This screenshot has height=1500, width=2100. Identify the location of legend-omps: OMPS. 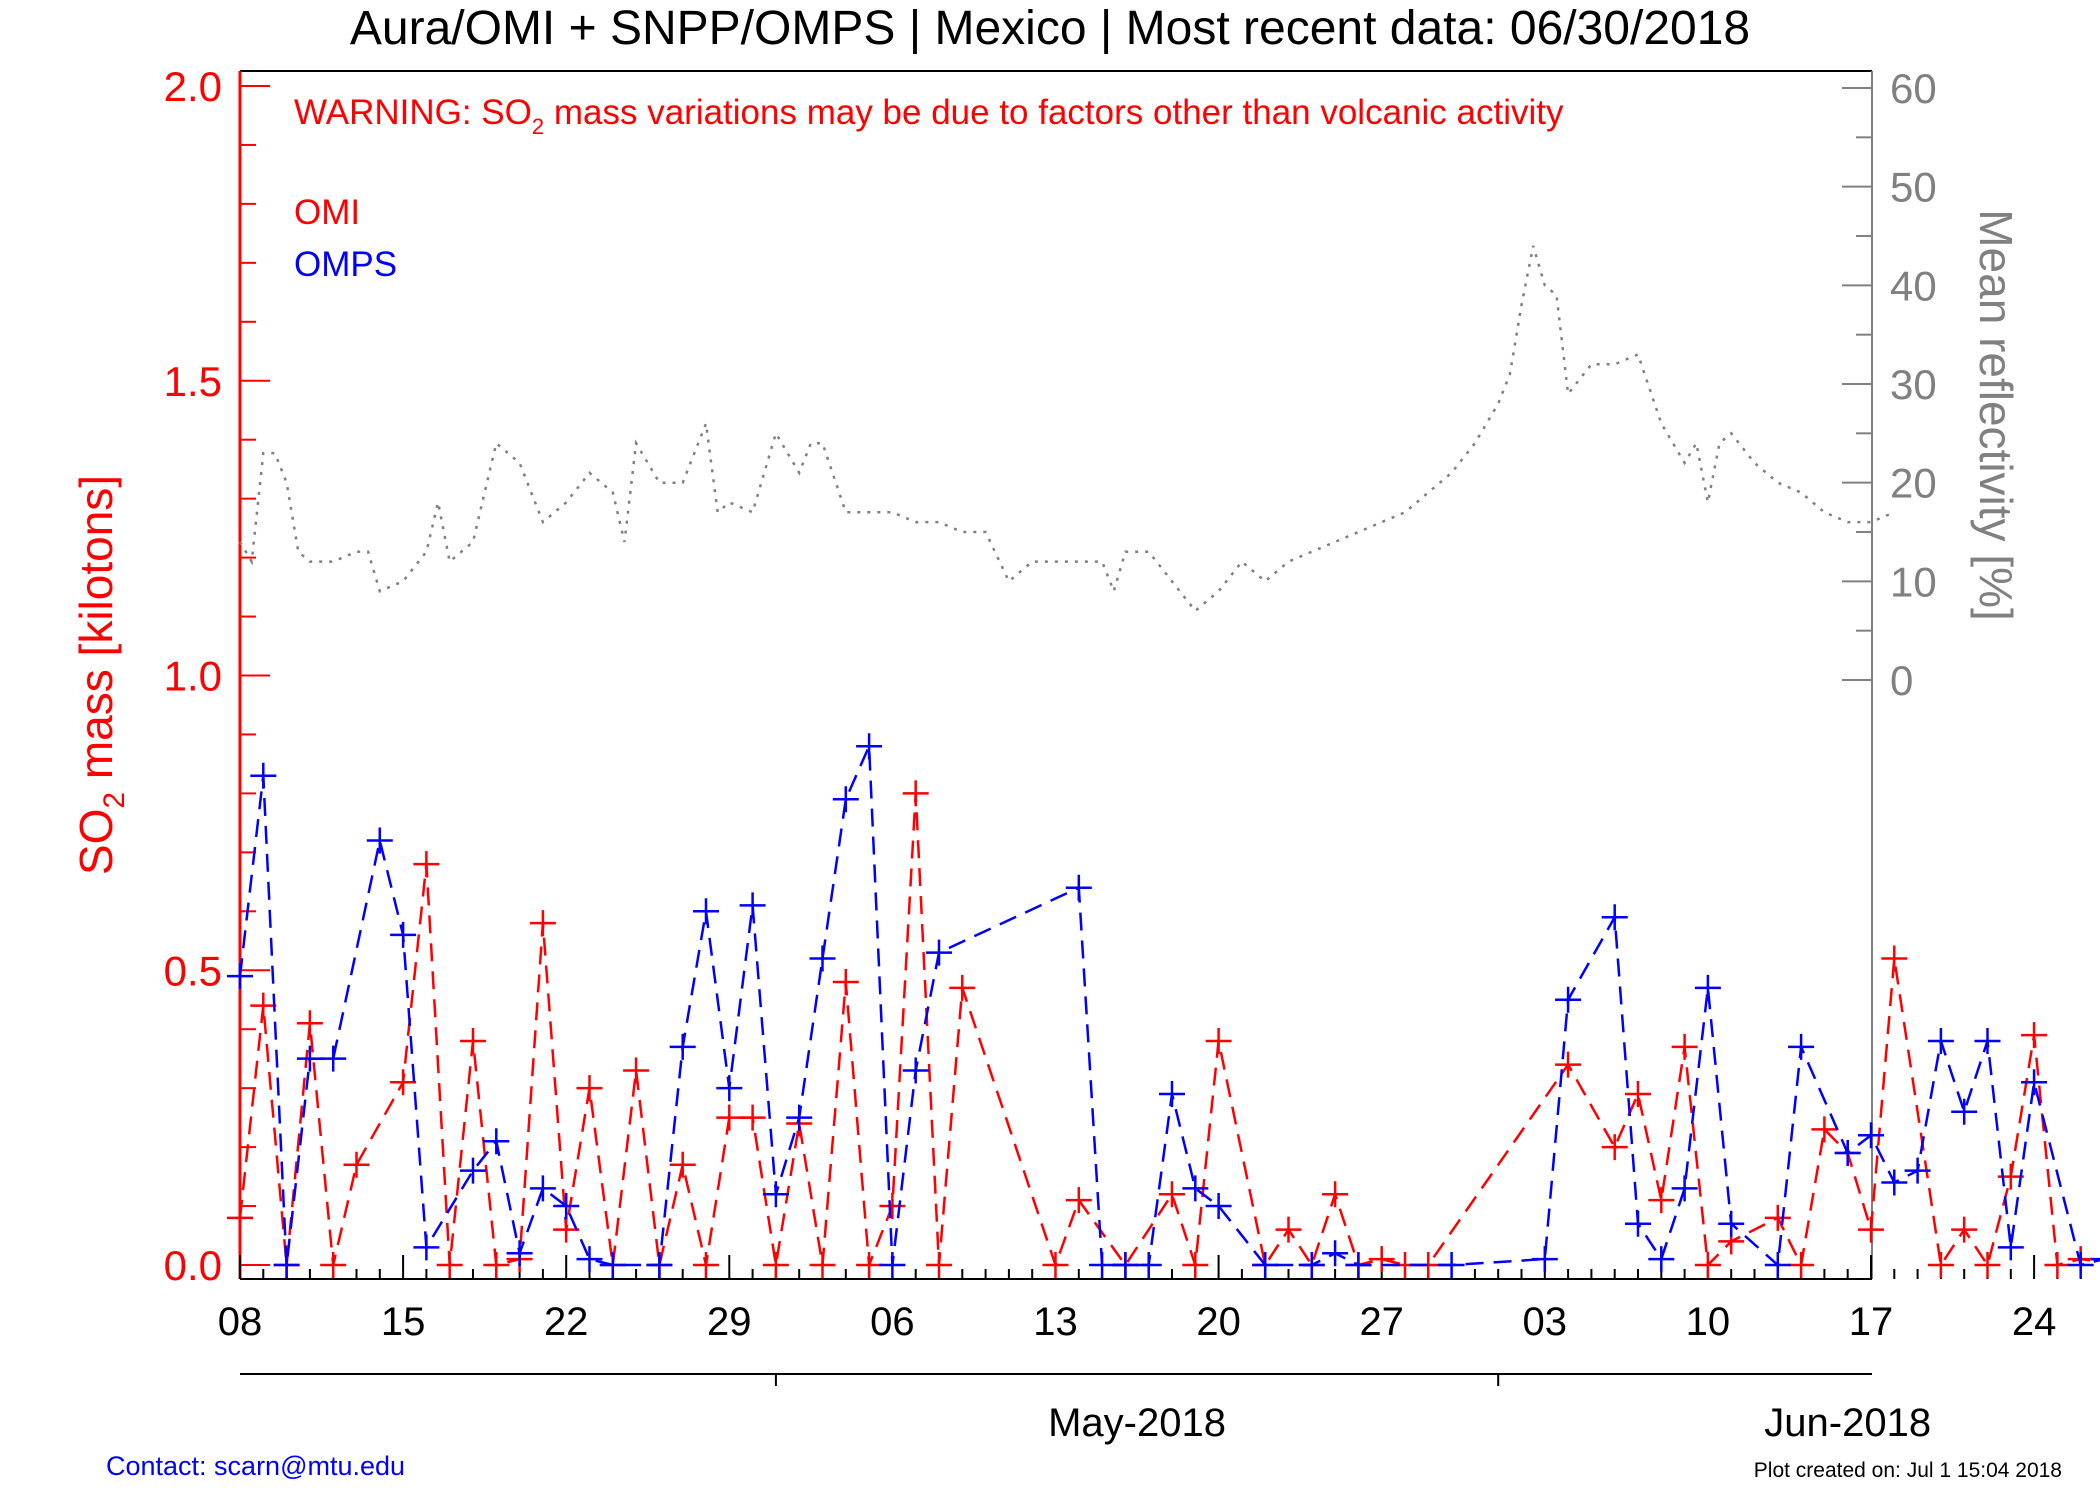
(345, 264).